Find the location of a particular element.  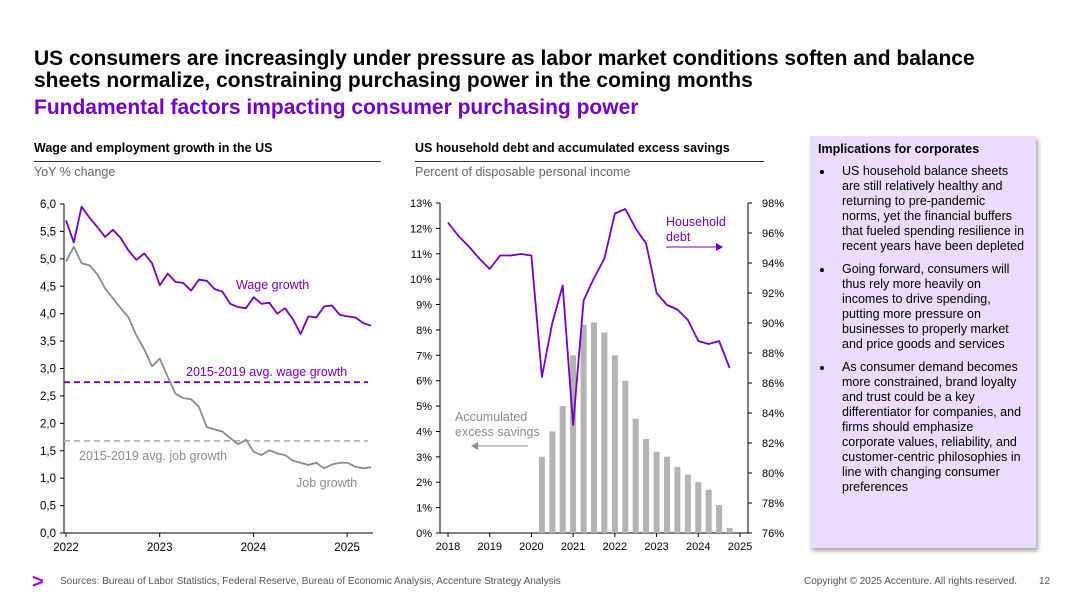

left-tick-label: 5% is located at coordinates (424, 407).